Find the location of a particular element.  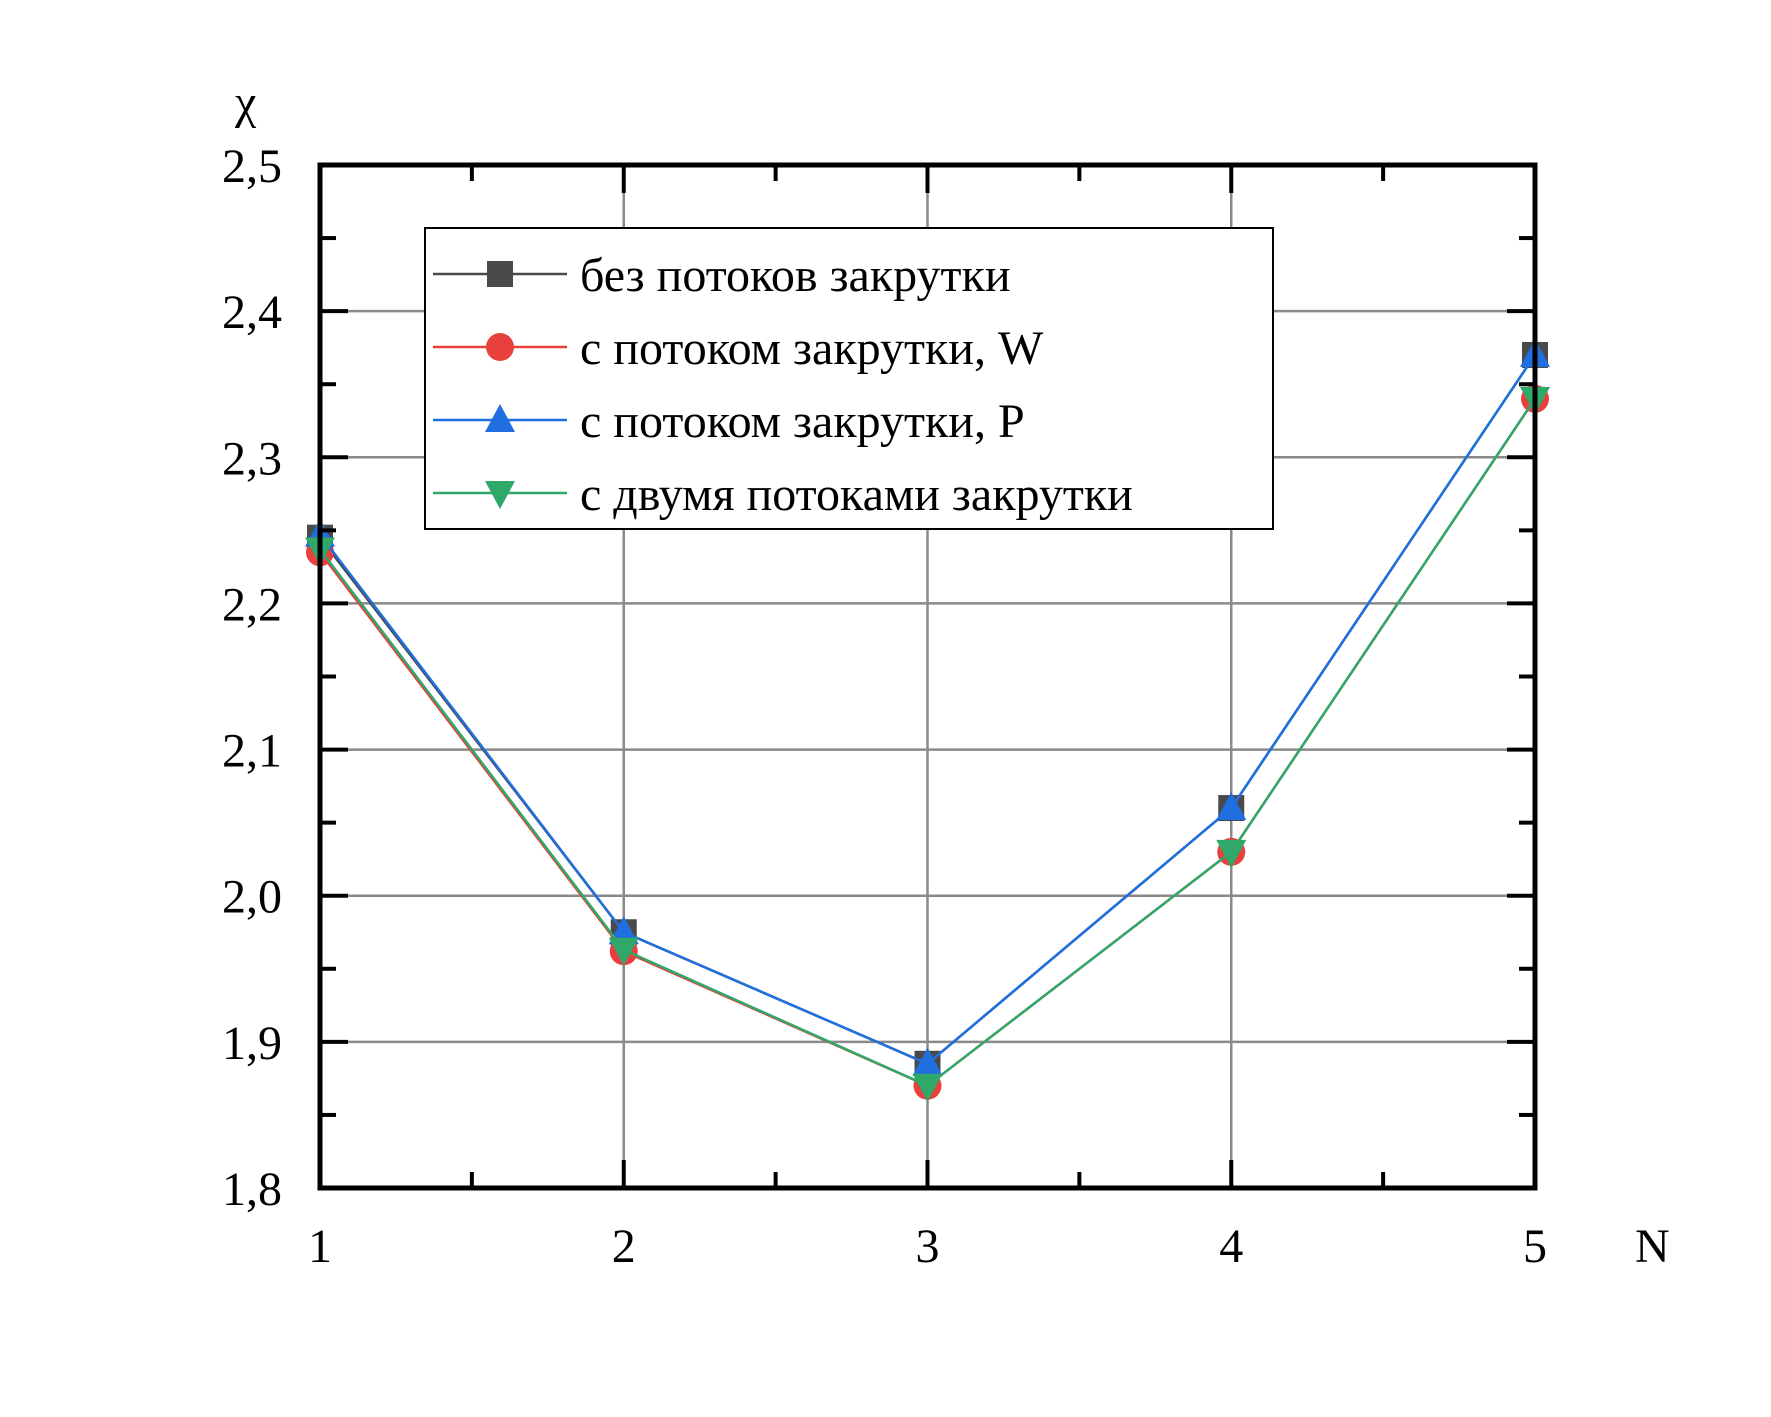

y-axis-label: χ is located at coordinates (245, 102).